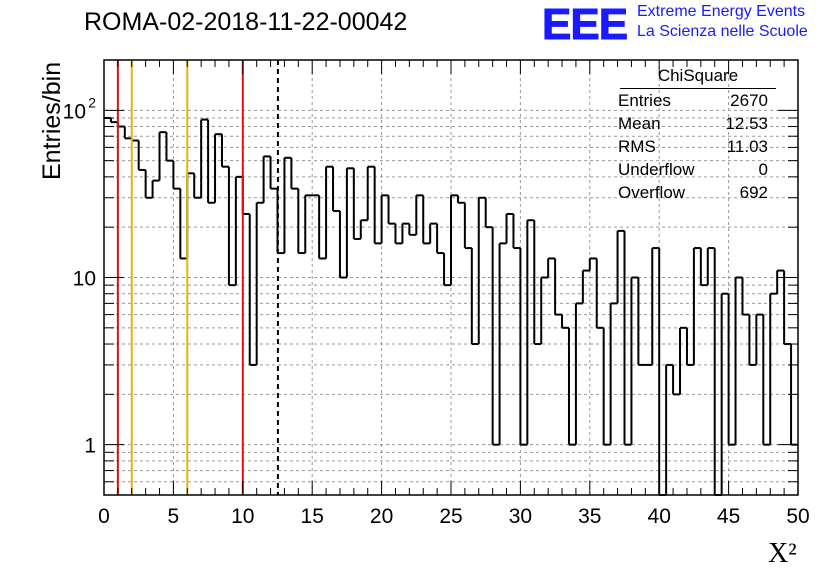 This screenshot has width=836, height=572. Describe the element at coordinates (589, 516) in the screenshot. I see `x-tick-label: 35` at that location.